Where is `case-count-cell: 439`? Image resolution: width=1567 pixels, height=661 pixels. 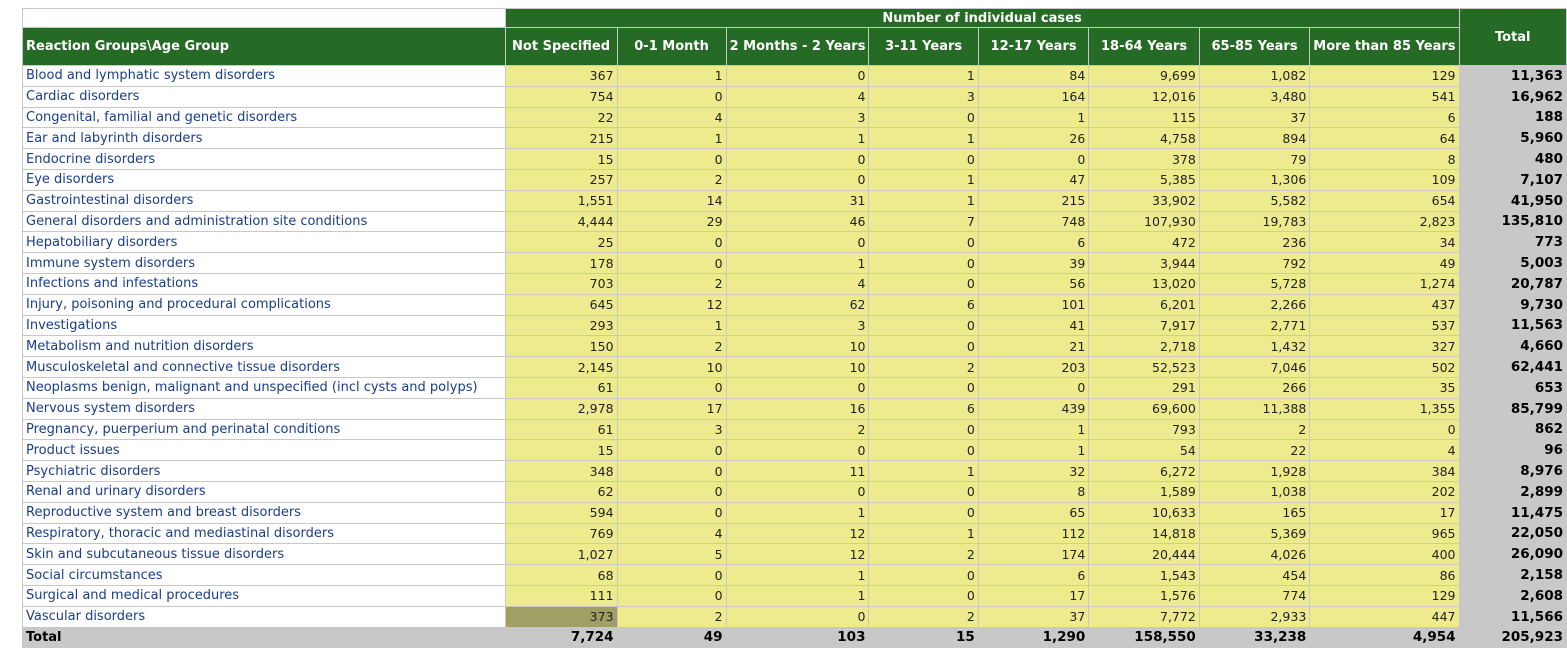 case-count-cell: 439 is located at coordinates (1033, 408).